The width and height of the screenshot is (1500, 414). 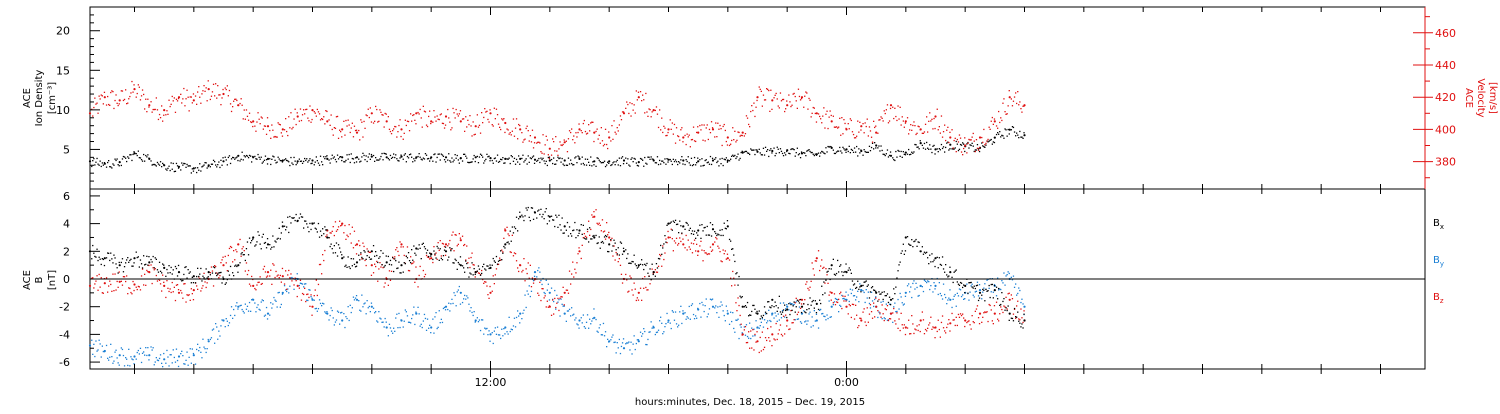 I want to click on bottom-left-tick-label: -4, so click(x=64, y=334).